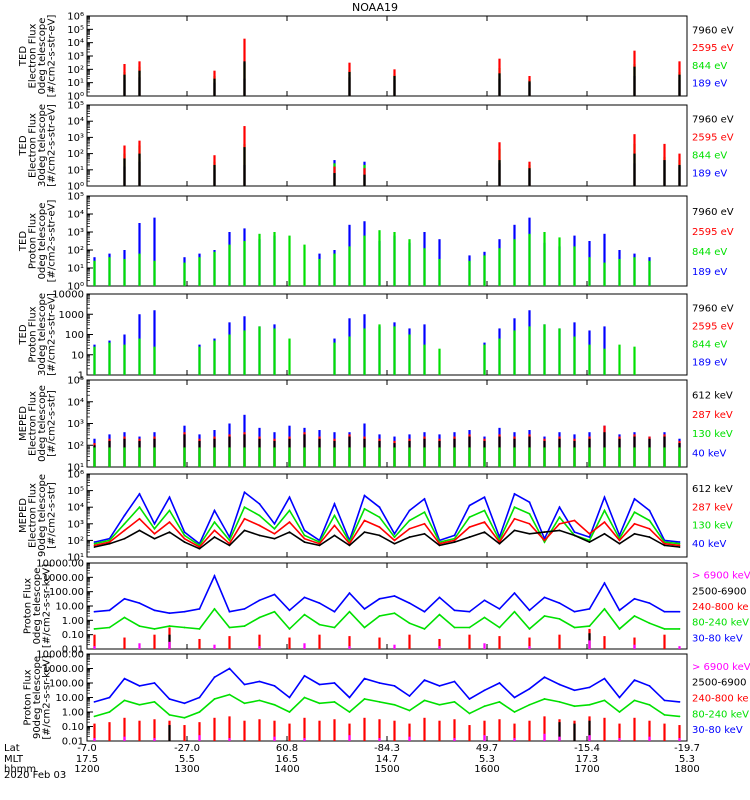 The width and height of the screenshot is (750, 800). Describe the element at coordinates (75, 233) in the screenshot. I see `y-tick-label: 10³` at that location.